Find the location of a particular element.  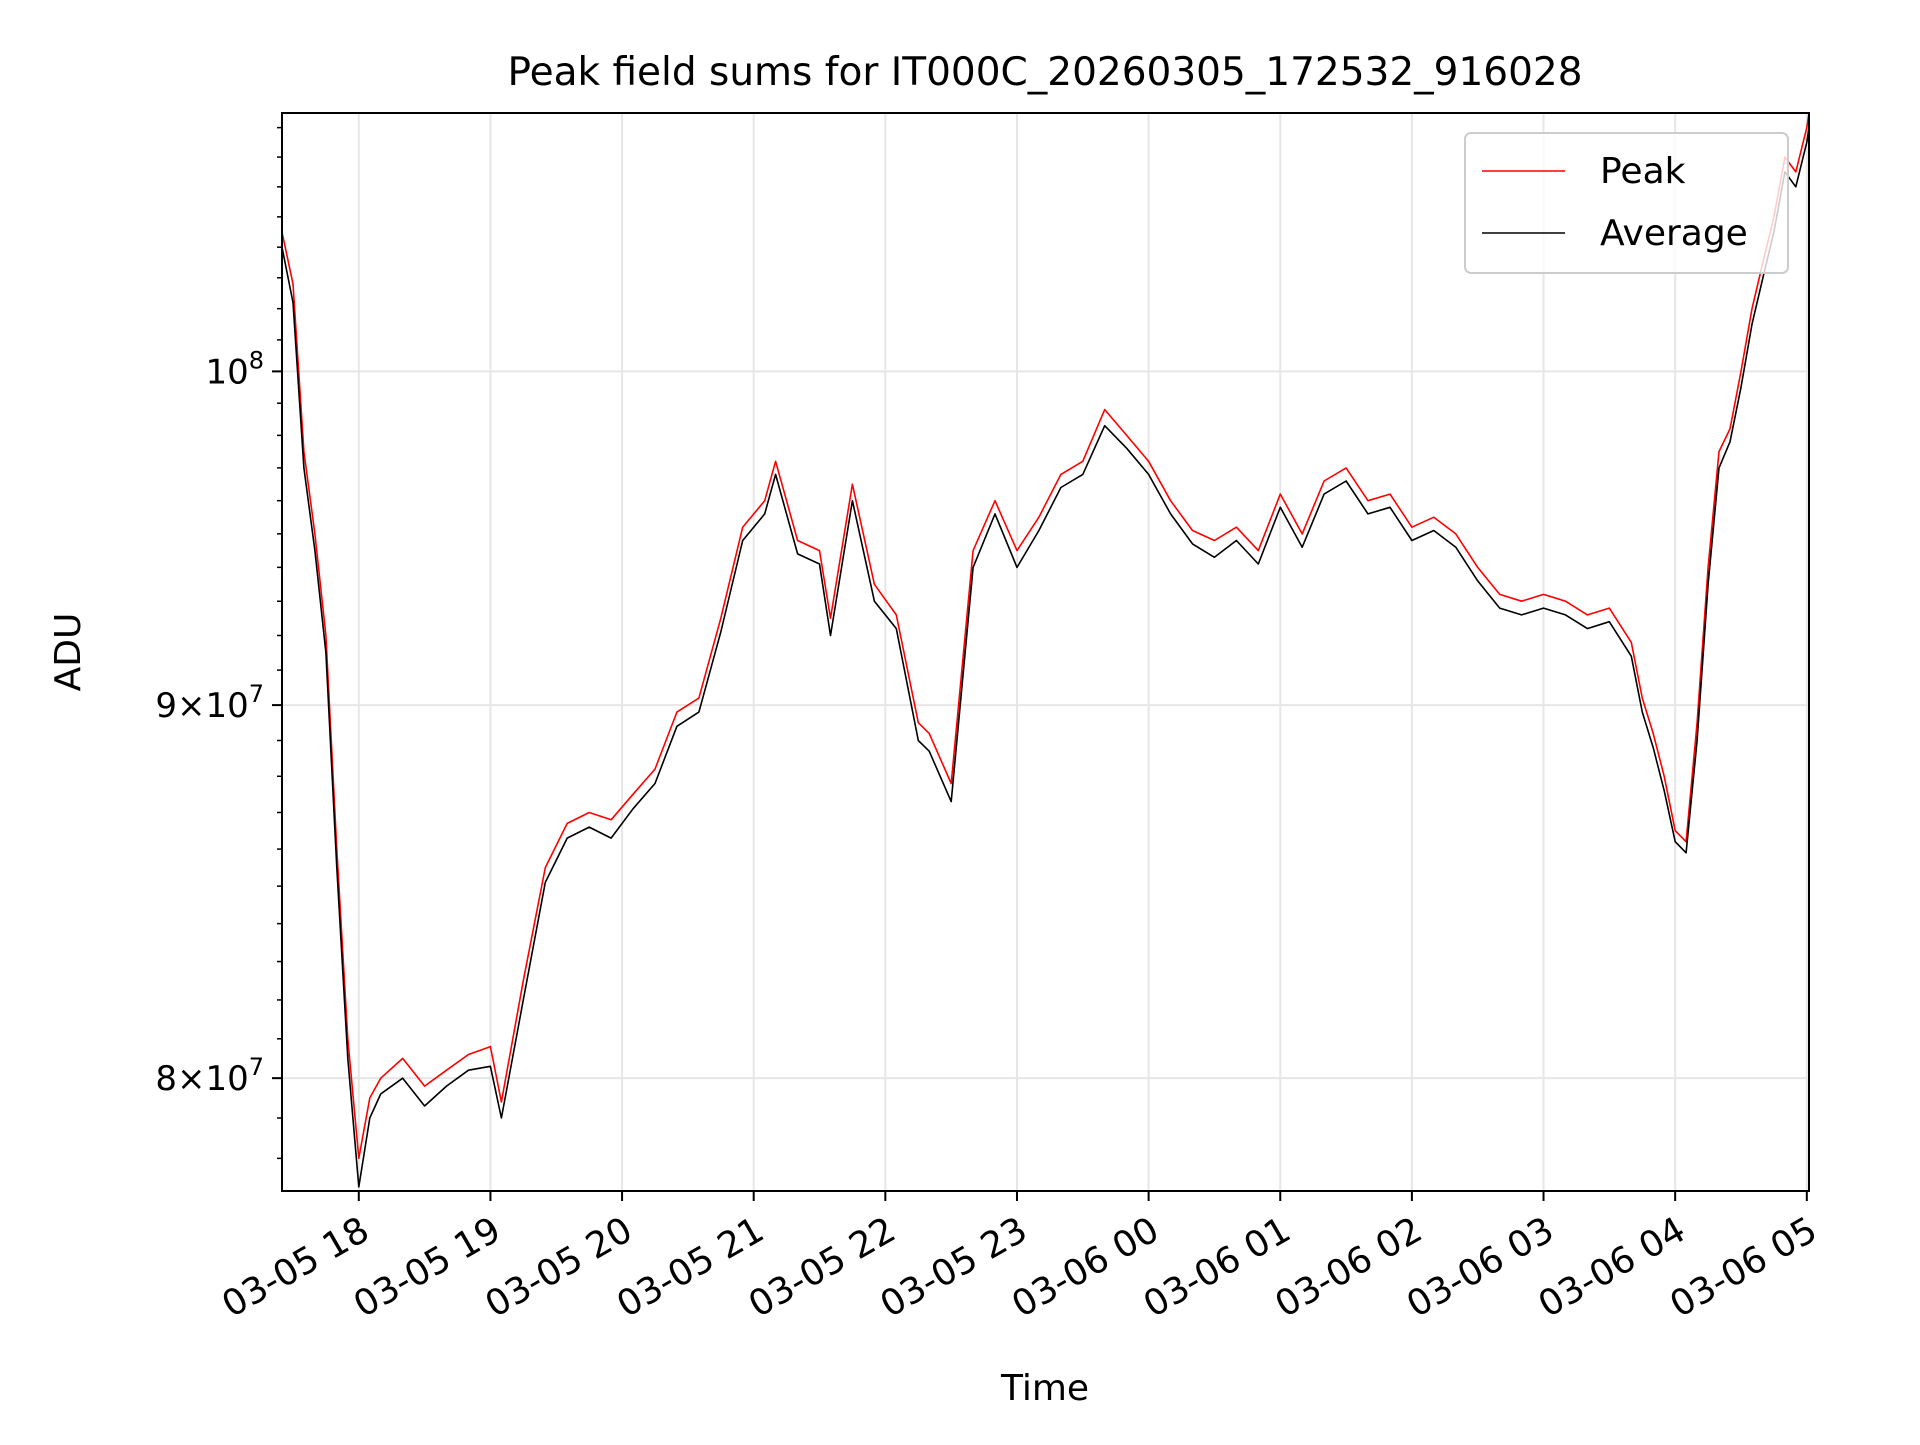

y-axis-label: ADU is located at coordinates (68, 652).